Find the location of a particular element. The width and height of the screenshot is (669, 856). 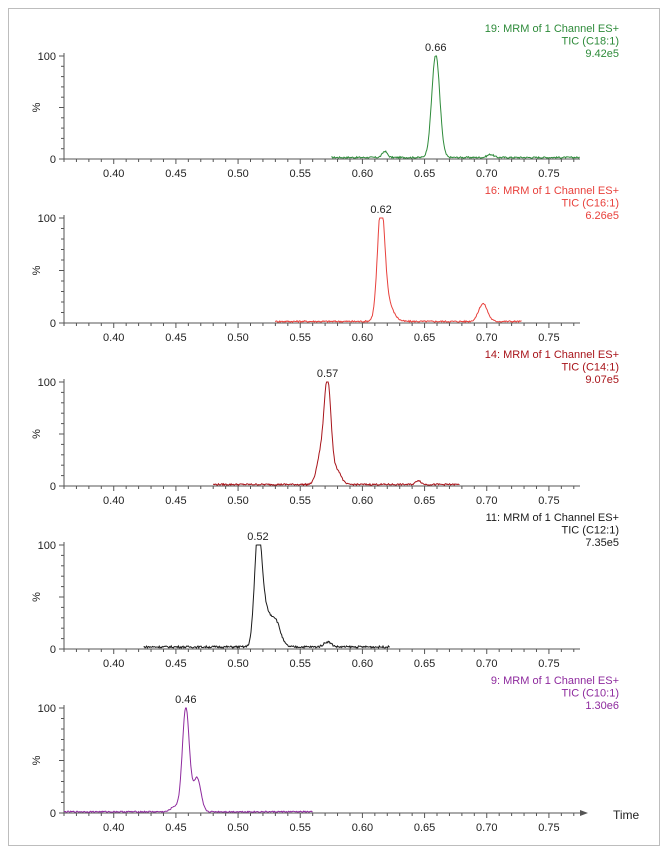

trace-header-line: 7.35e5 is located at coordinates (602, 543).